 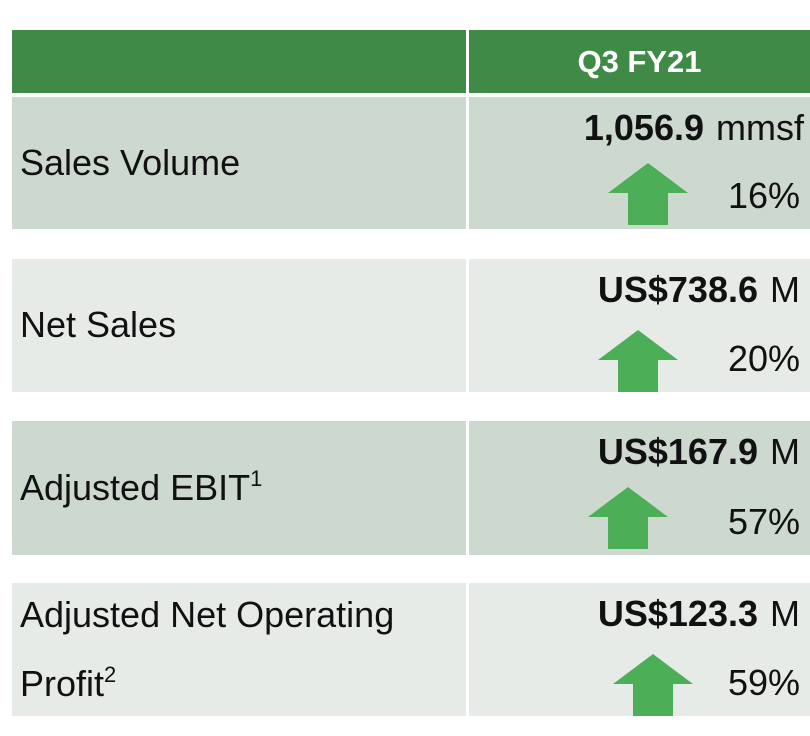 I want to click on row-label-text: Adjusted EBIT, so click(x=135, y=487).